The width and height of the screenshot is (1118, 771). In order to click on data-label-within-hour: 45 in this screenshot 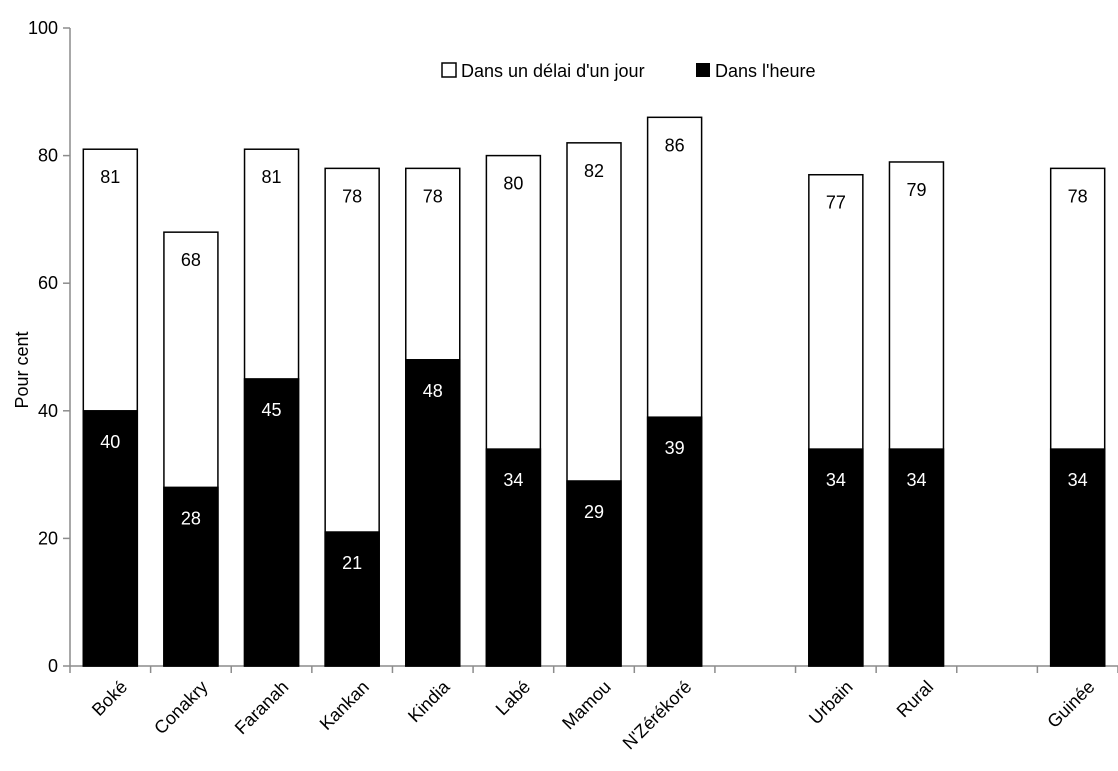, I will do `click(272, 410)`.